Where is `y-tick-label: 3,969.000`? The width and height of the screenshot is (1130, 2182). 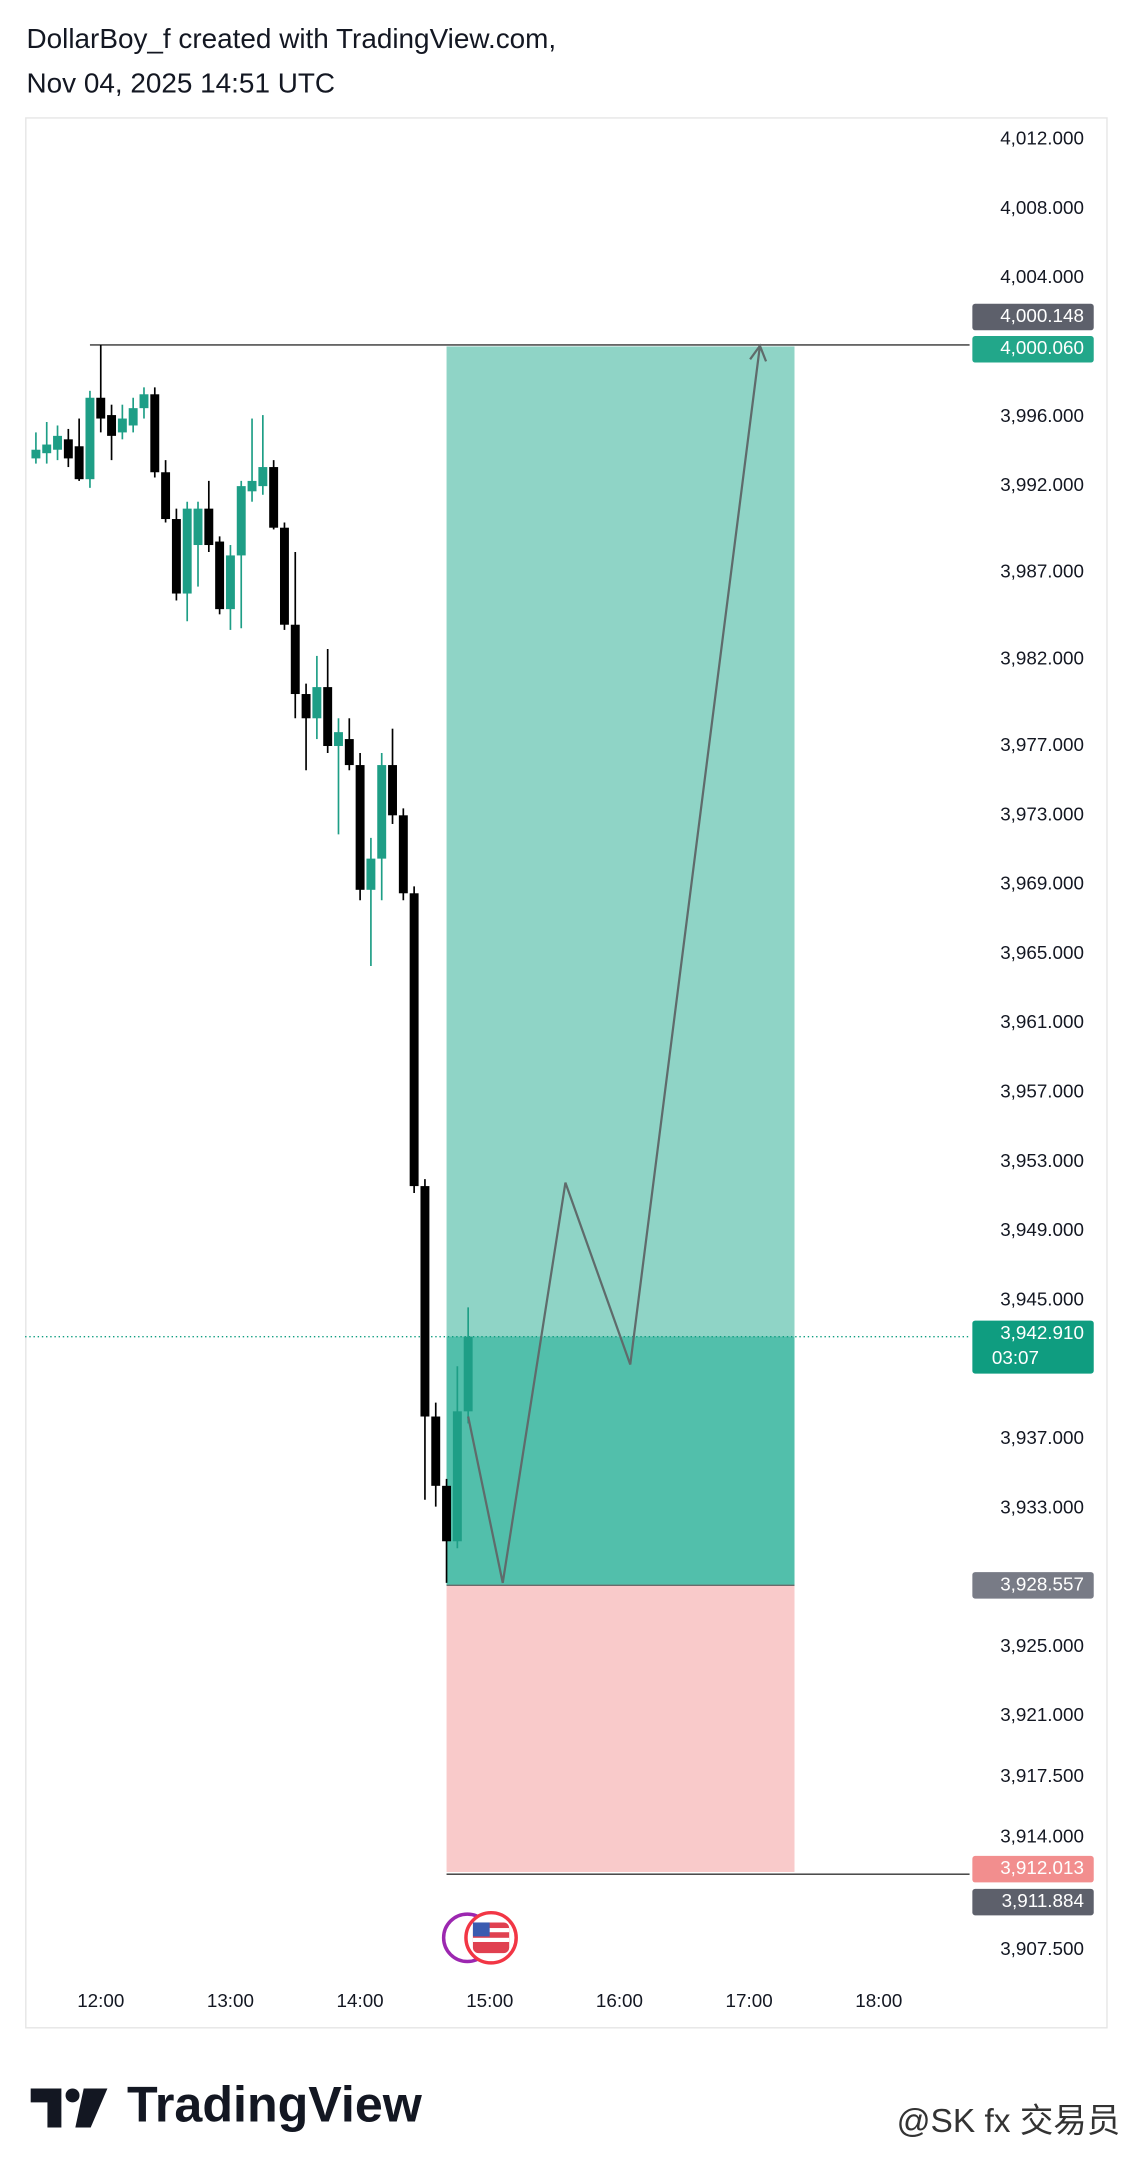 y-tick-label: 3,969.000 is located at coordinates (1042, 883).